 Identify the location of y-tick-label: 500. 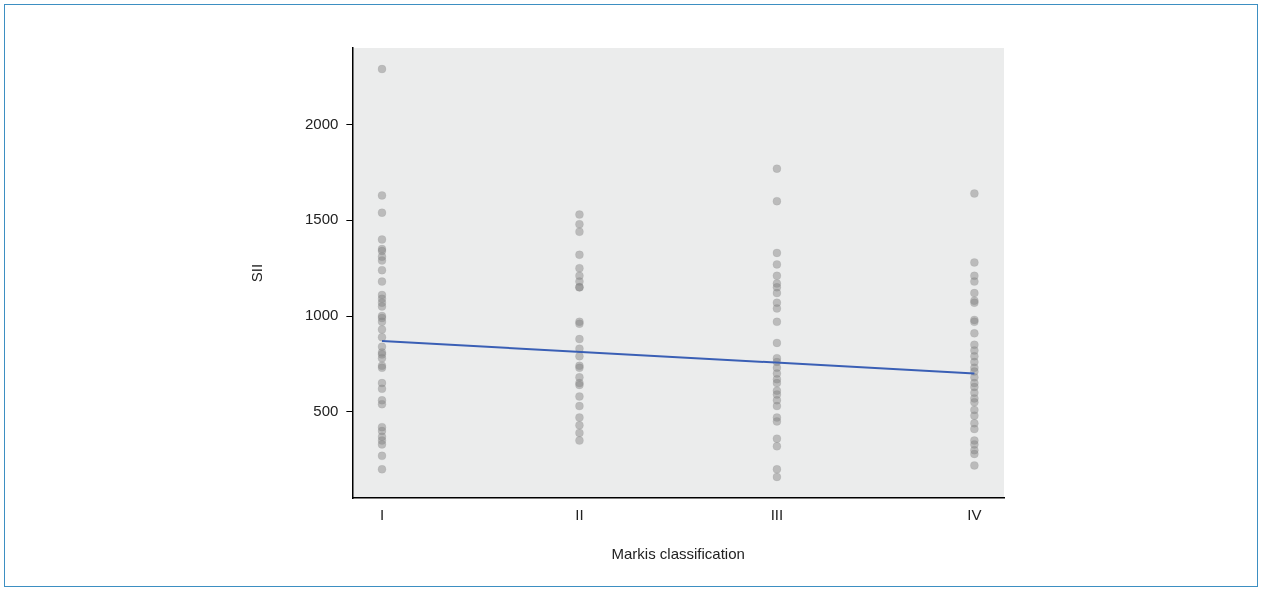
(326, 410).